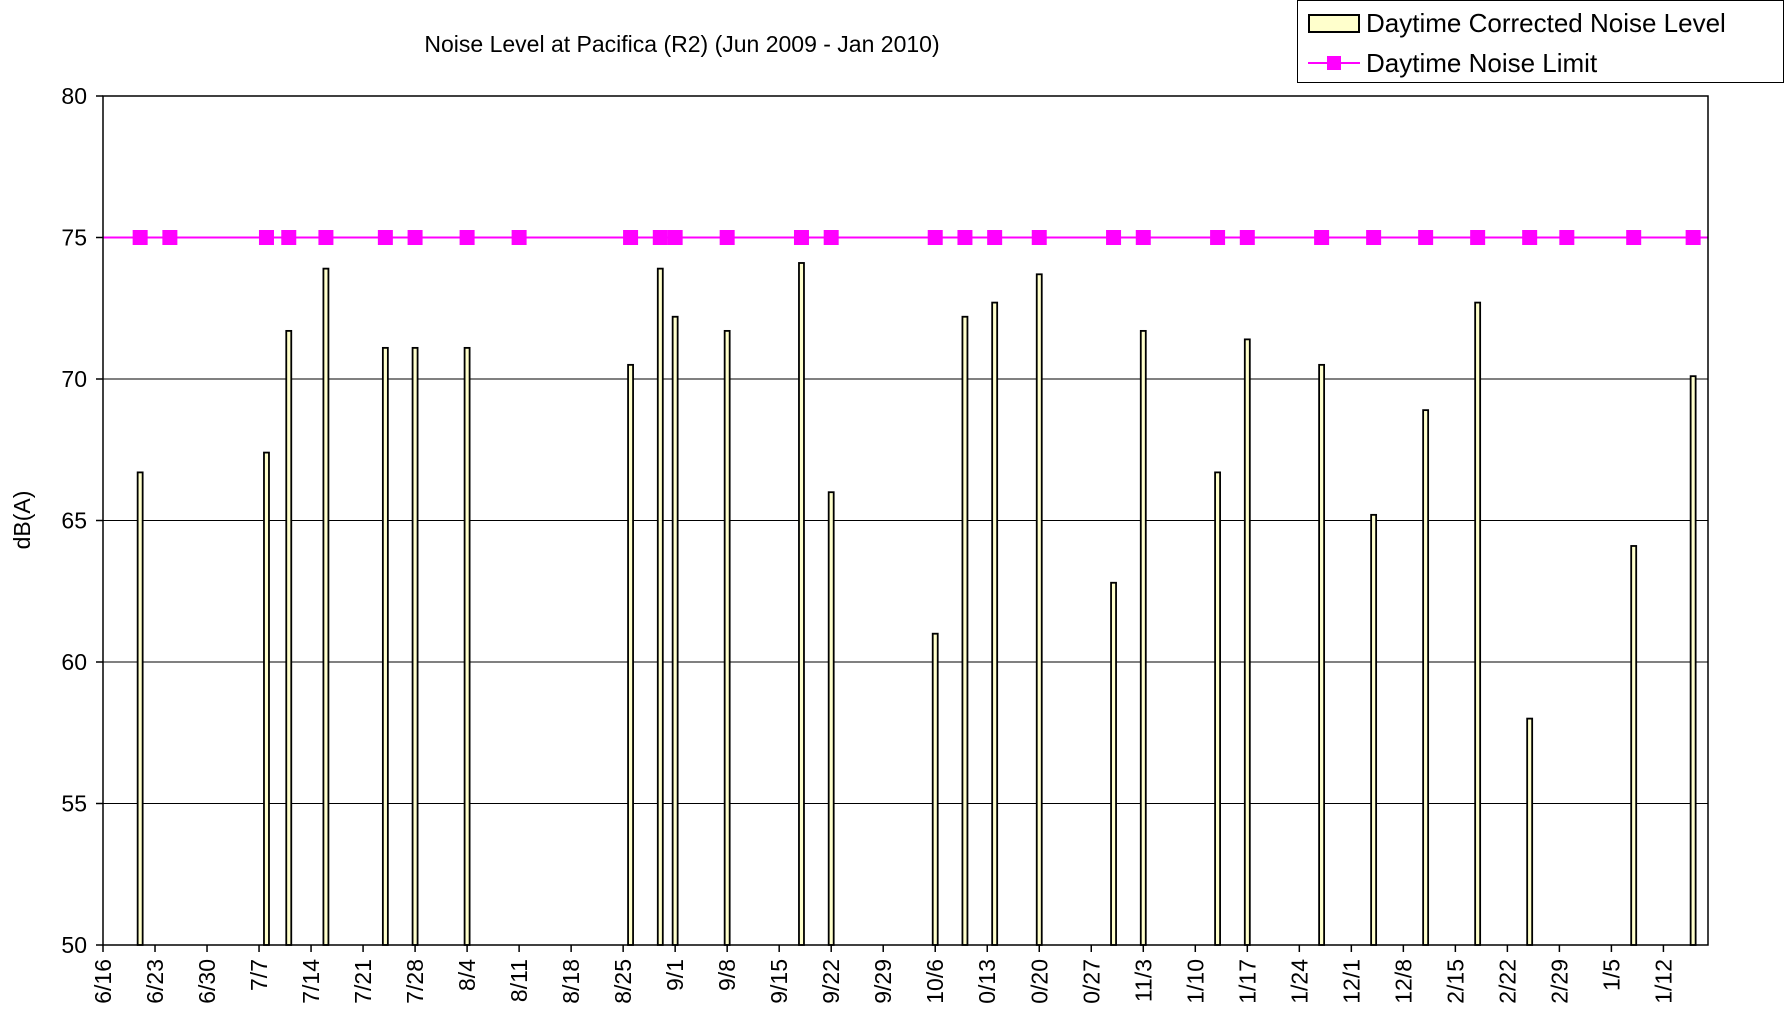 The height and width of the screenshot is (1017, 1784). What do you see at coordinates (935, 981) in the screenshot?
I see `x-tick-label: 10/6` at bounding box center [935, 981].